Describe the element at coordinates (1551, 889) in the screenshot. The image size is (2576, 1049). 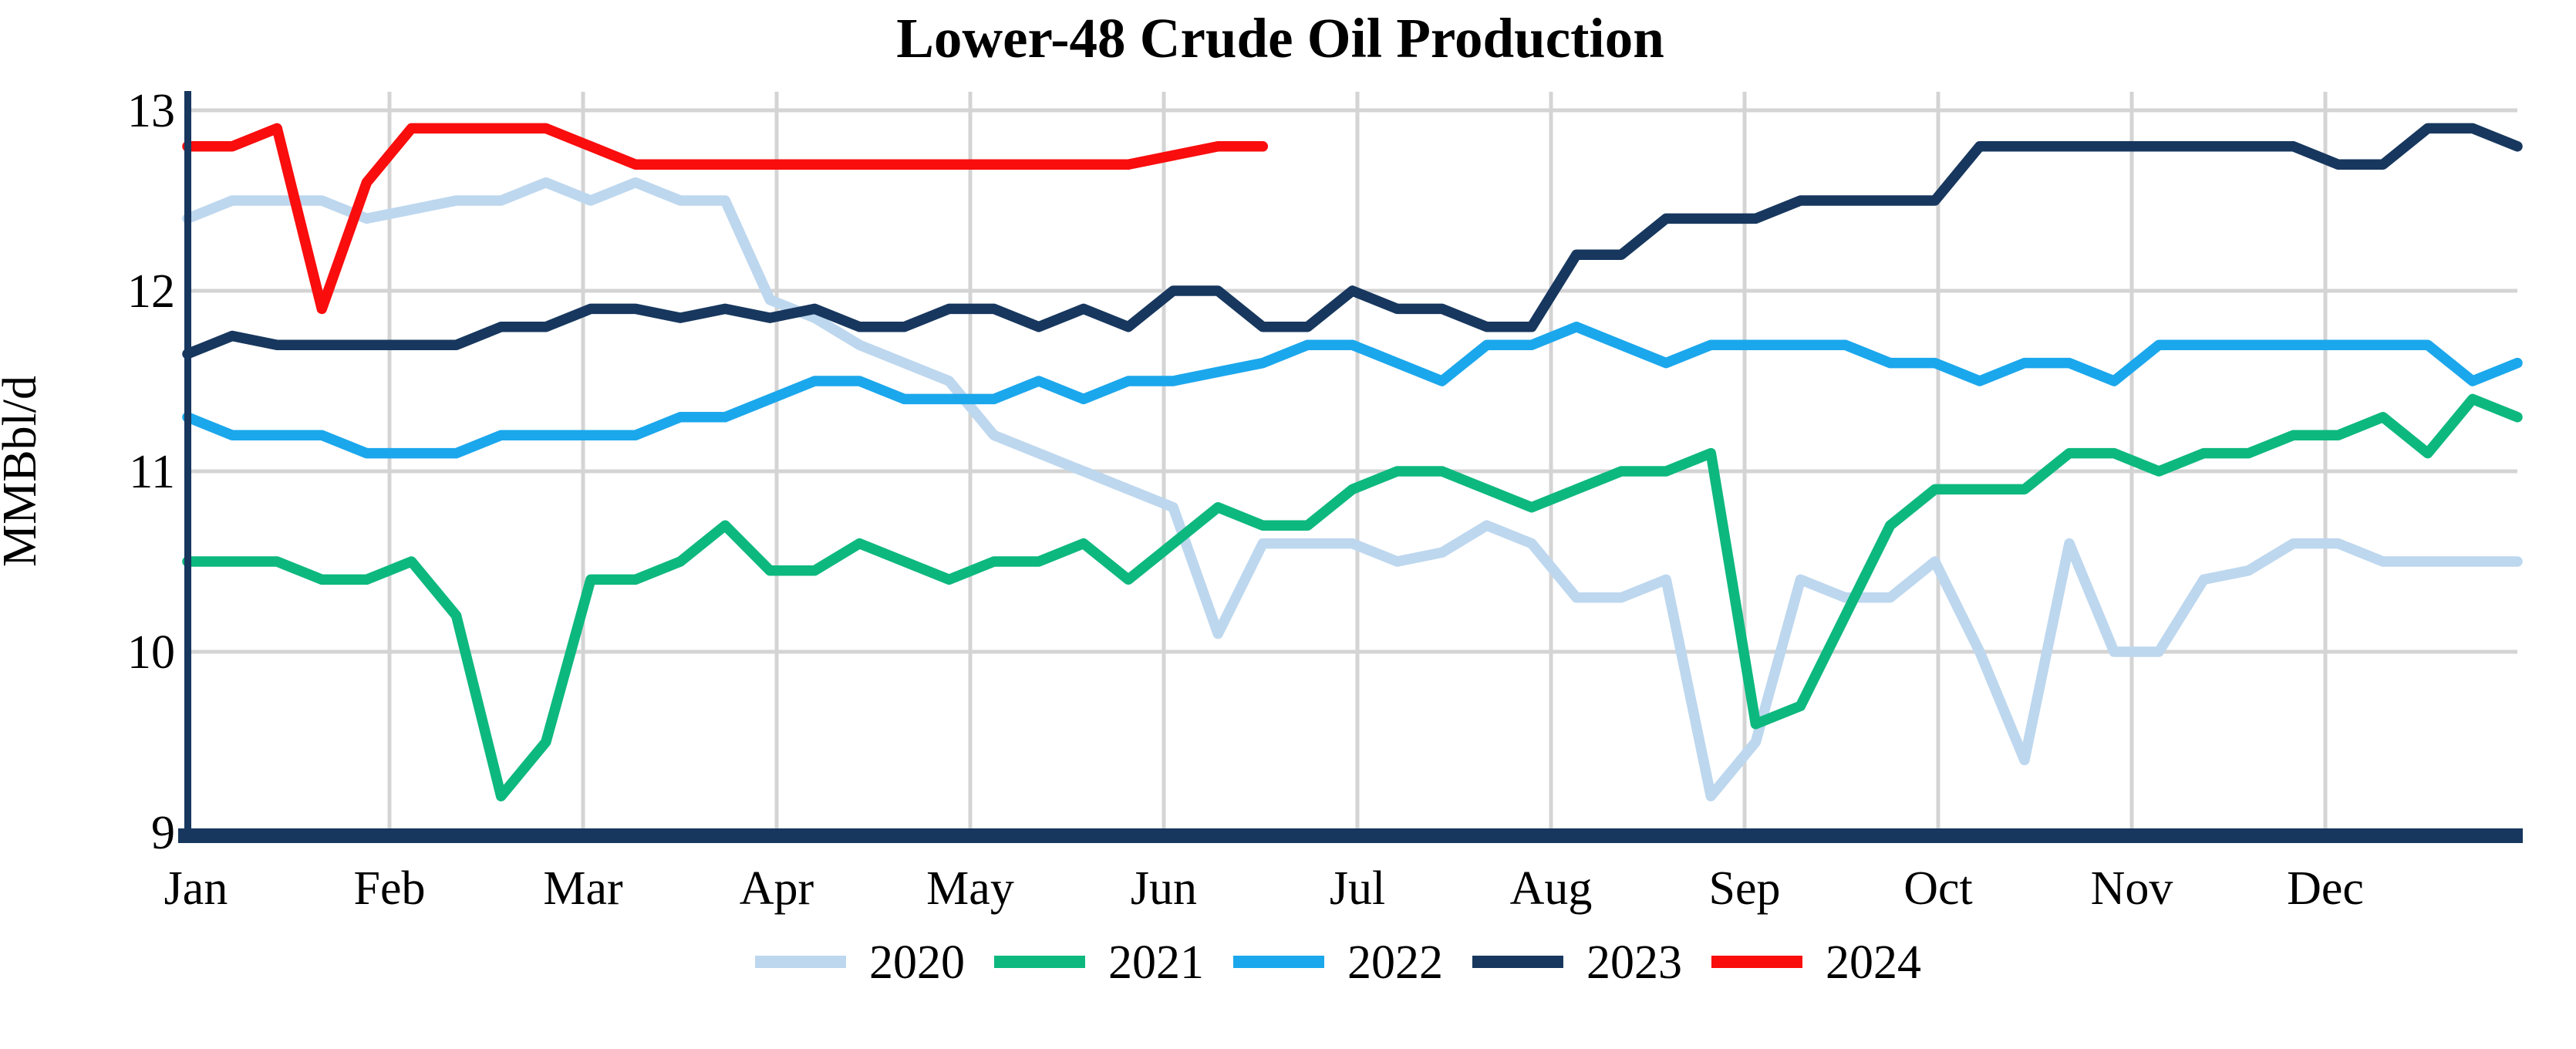
I see `x-tick-label-aug: Aug` at that location.